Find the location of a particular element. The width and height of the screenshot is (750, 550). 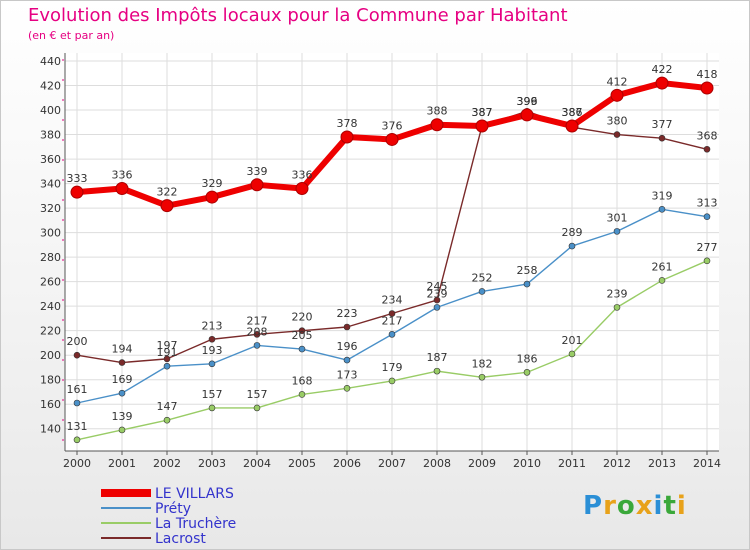

x-tick-label: 2003 is located at coordinates (212, 463).